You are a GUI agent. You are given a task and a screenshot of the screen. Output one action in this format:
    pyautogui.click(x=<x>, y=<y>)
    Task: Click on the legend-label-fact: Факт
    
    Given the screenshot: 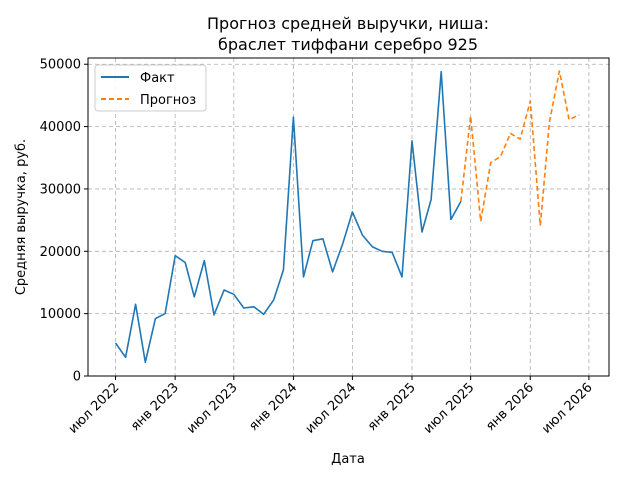 What is the action you would take?
    pyautogui.click(x=157, y=78)
    